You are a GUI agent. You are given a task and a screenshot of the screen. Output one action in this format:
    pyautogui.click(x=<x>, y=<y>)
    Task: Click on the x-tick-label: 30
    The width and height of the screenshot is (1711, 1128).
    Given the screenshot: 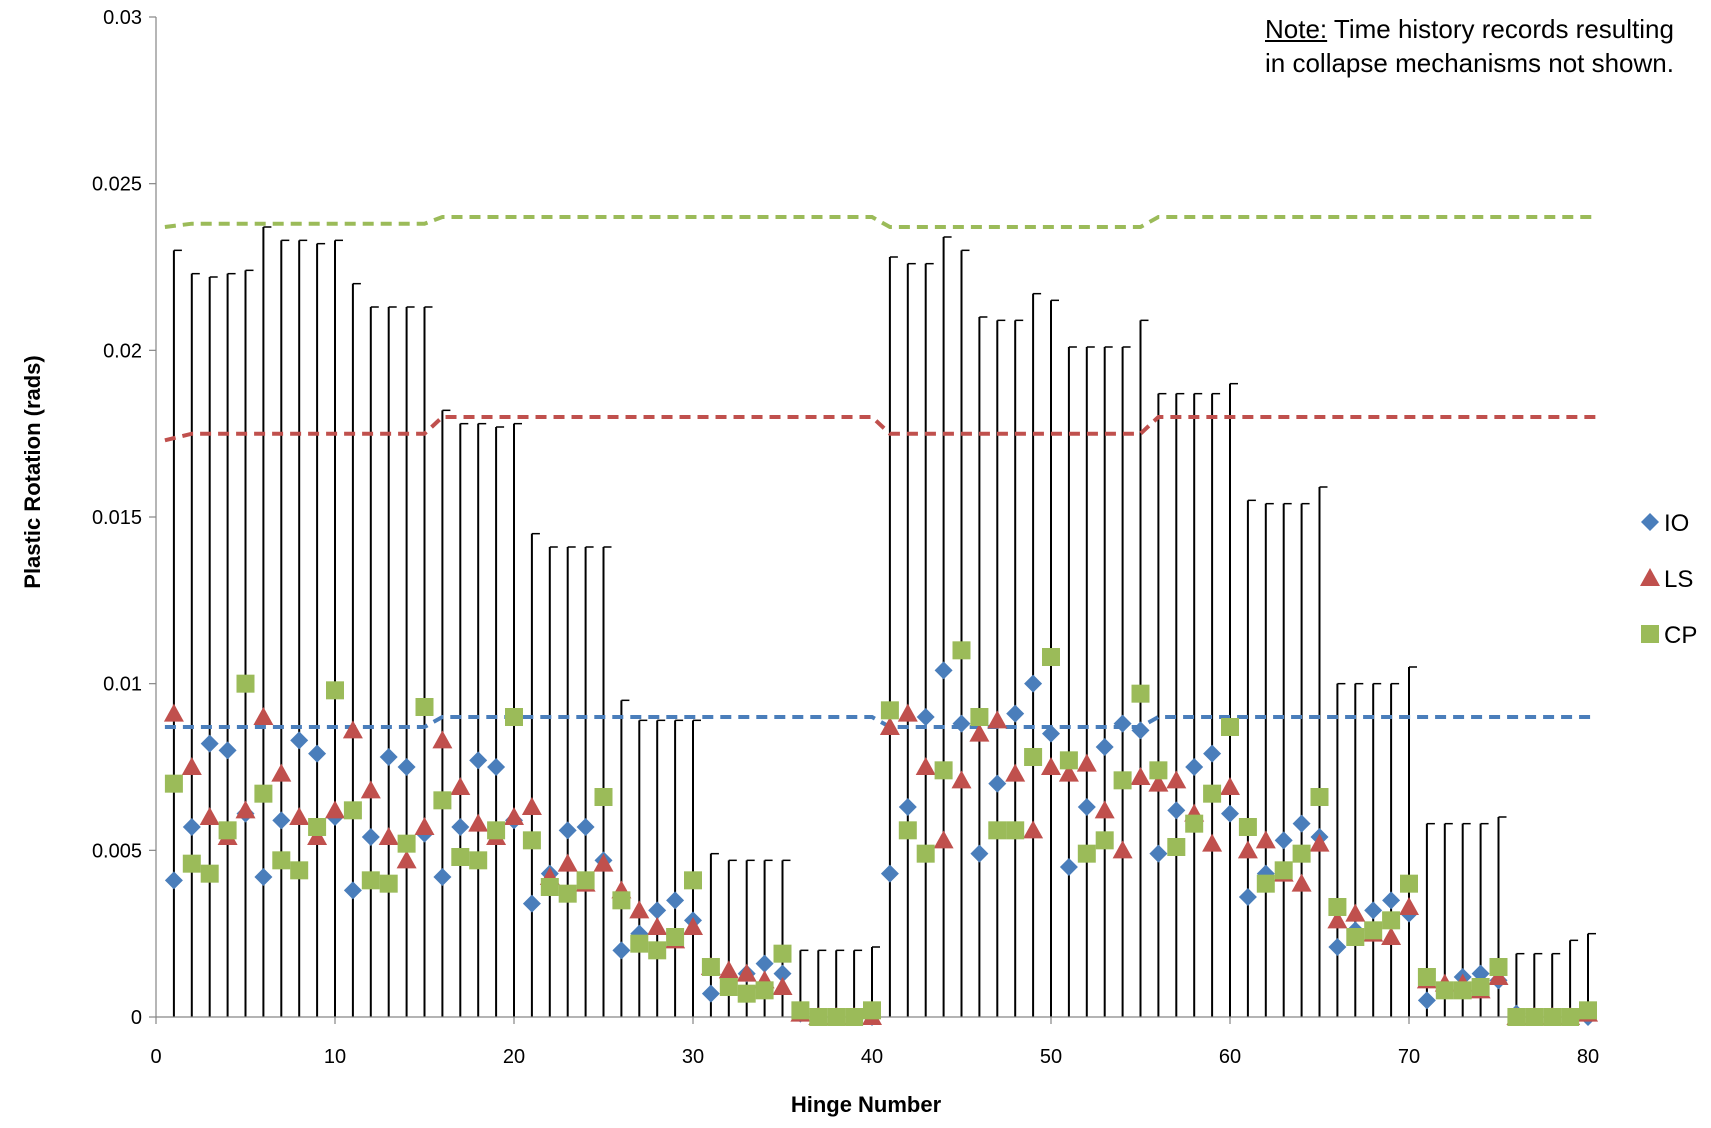 What is the action you would take?
    pyautogui.click(x=693, y=1057)
    